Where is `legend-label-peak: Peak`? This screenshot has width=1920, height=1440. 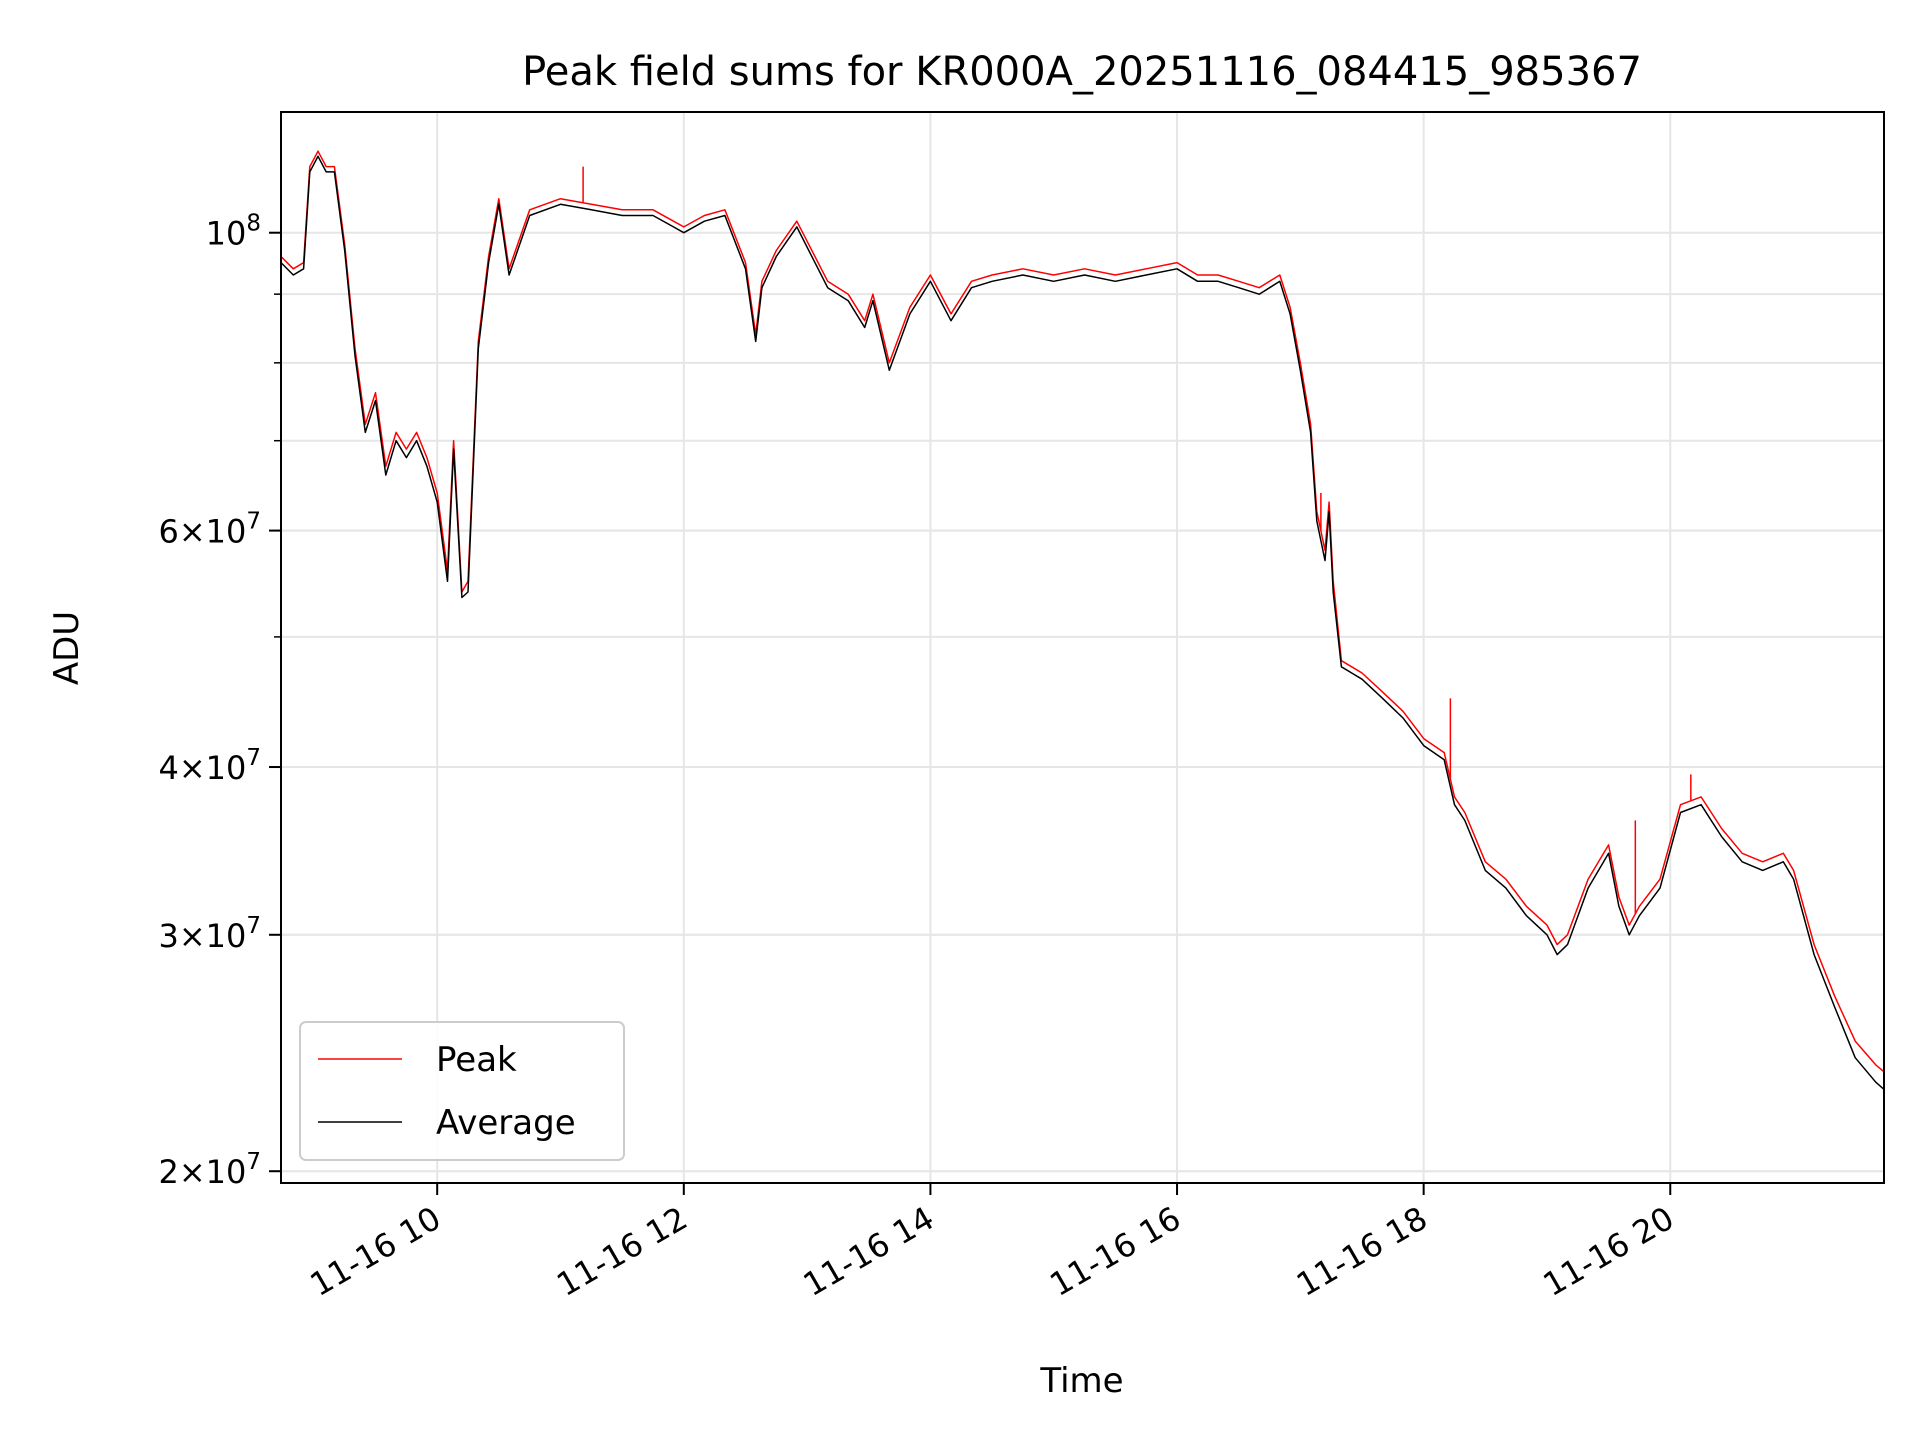 legend-label-peak: Peak is located at coordinates (476, 1060).